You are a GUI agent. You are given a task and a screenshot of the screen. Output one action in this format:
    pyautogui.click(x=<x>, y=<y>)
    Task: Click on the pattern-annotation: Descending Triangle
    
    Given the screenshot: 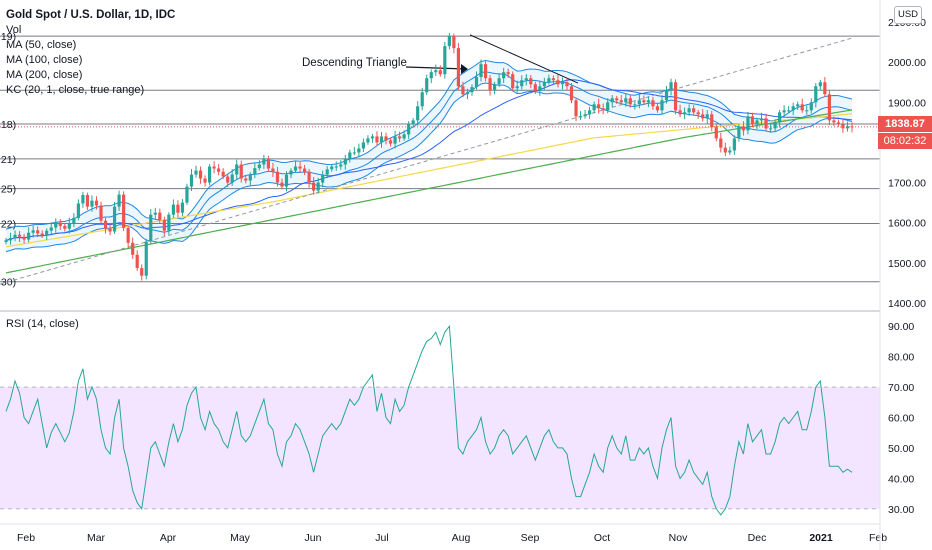 What is the action you would take?
    pyautogui.click(x=354, y=63)
    